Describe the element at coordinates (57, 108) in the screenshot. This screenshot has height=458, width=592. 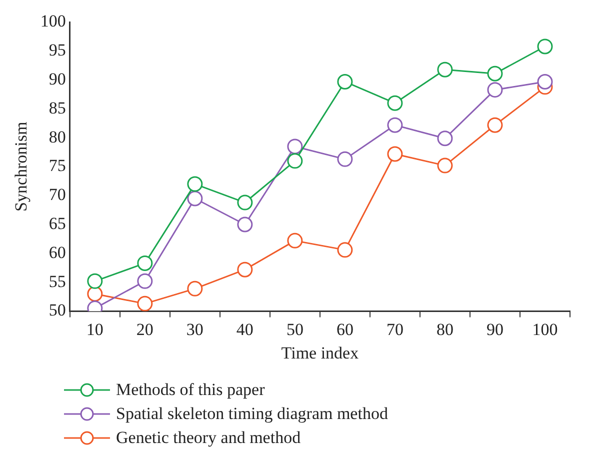
I see `y-tick-label: 85` at that location.